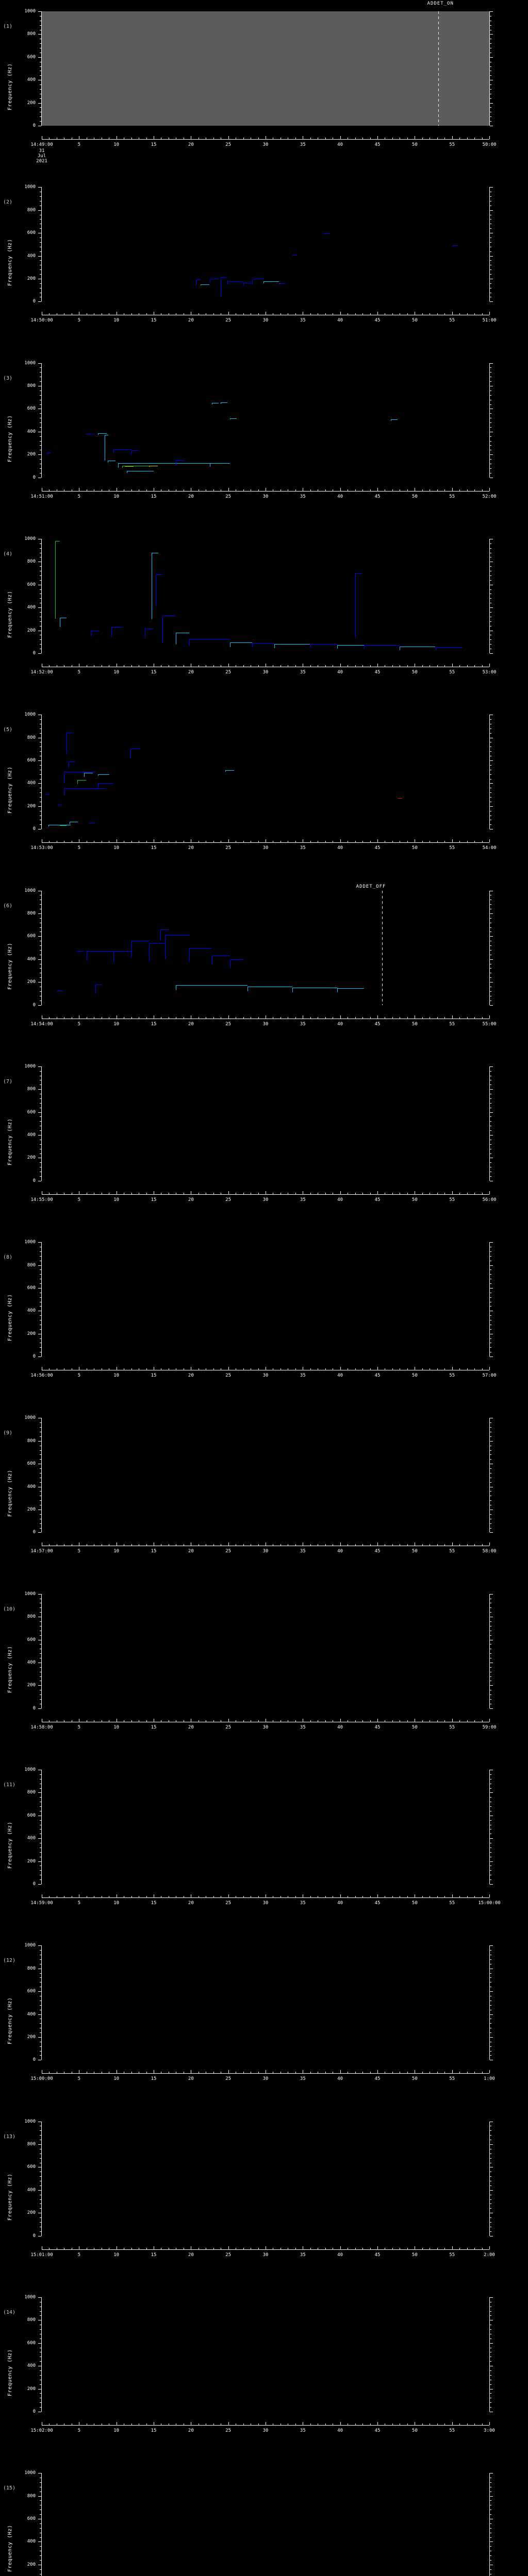  Describe the element at coordinates (31, 761) in the screenshot. I see `y-tick-label: 600` at that location.